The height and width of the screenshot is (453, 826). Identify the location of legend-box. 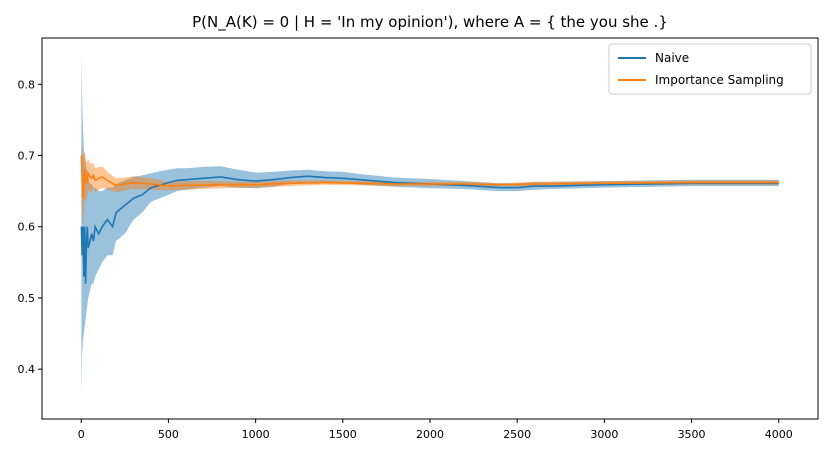
(710, 69).